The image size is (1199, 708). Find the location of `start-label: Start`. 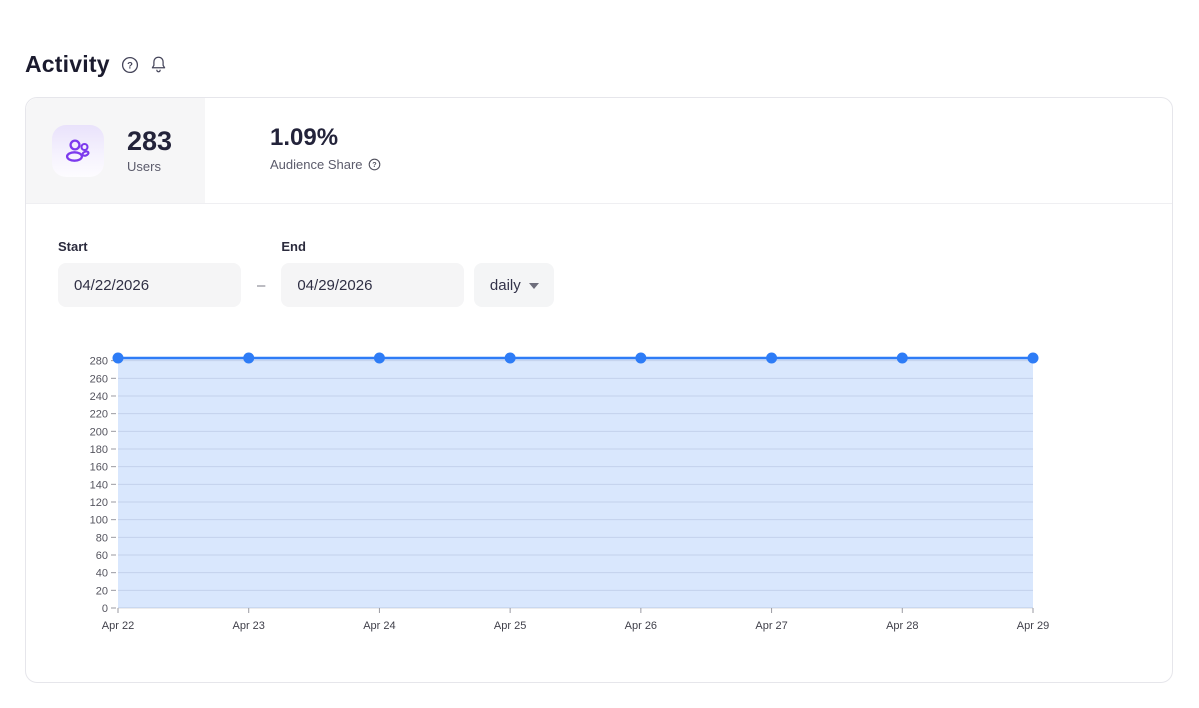

start-label: Start is located at coordinates (73, 246).